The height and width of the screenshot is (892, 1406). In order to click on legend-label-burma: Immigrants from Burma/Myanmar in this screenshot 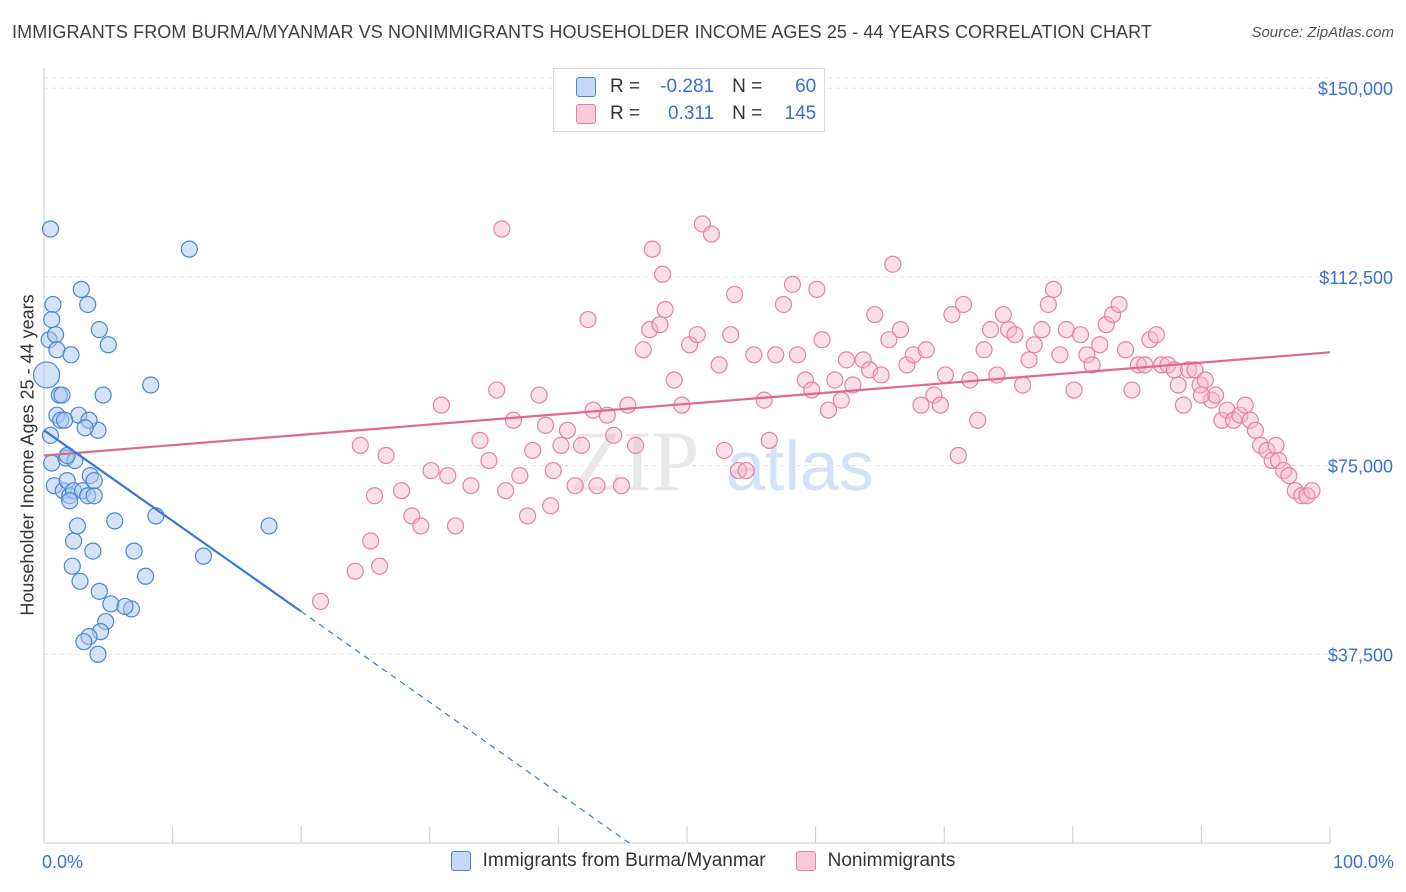, I will do `click(624, 860)`.